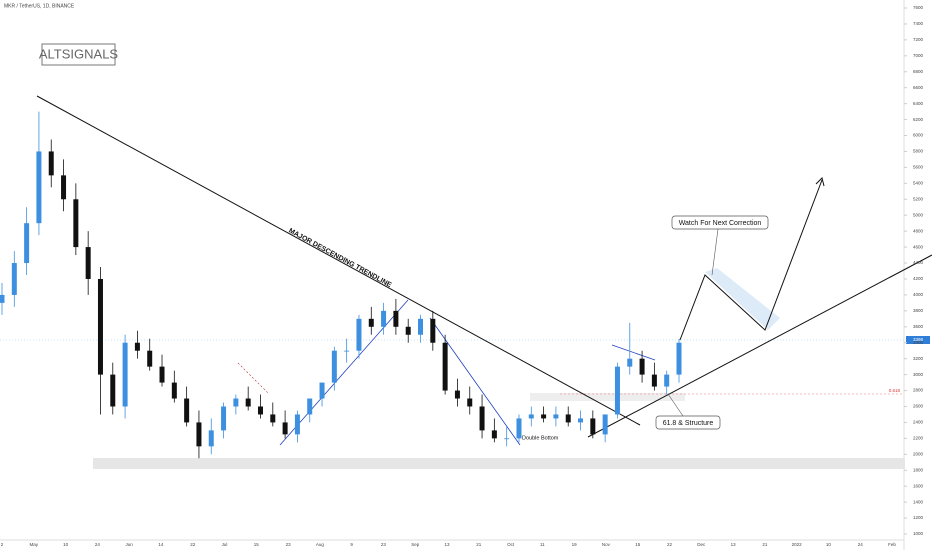 This screenshot has width=932, height=550. What do you see at coordinates (918, 151) in the screenshot?
I see `y-tick-label: 5800` at bounding box center [918, 151].